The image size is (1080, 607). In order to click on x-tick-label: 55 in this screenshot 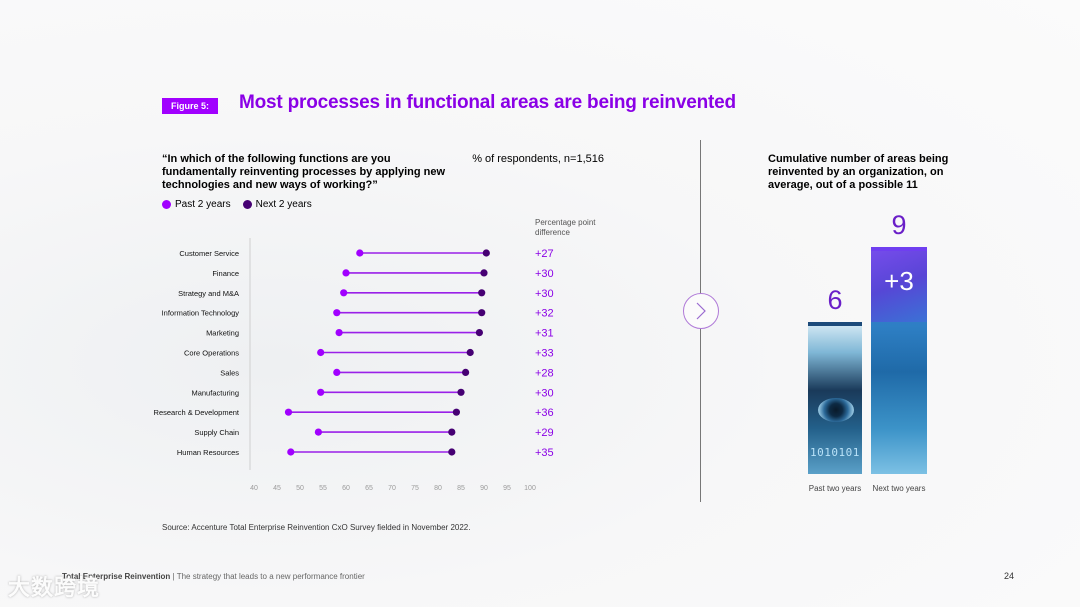, I will do `click(323, 488)`.